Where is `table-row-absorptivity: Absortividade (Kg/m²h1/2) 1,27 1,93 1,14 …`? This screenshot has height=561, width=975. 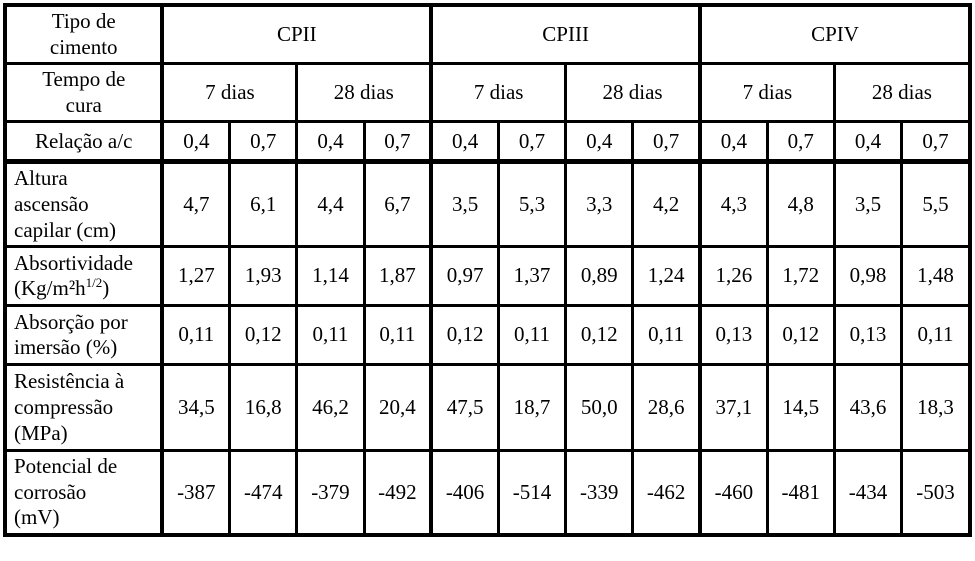
table-row-absorptivity: Absortividade (Kg/m²h1/2) 1,27 1,93 1,14 … is located at coordinates (487, 276).